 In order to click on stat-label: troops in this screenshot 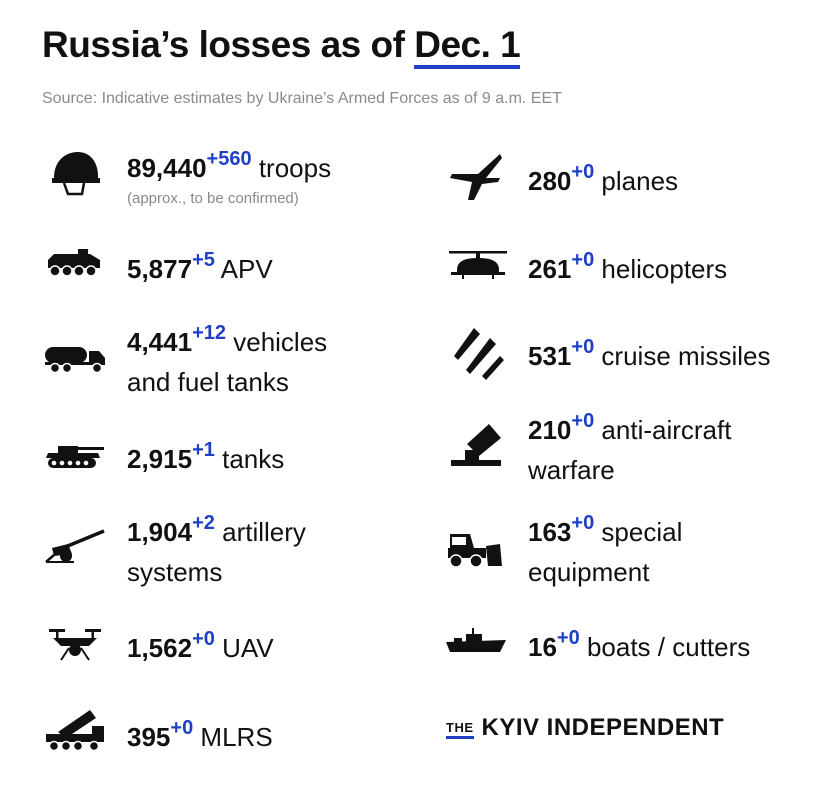, I will do `click(291, 168)`.